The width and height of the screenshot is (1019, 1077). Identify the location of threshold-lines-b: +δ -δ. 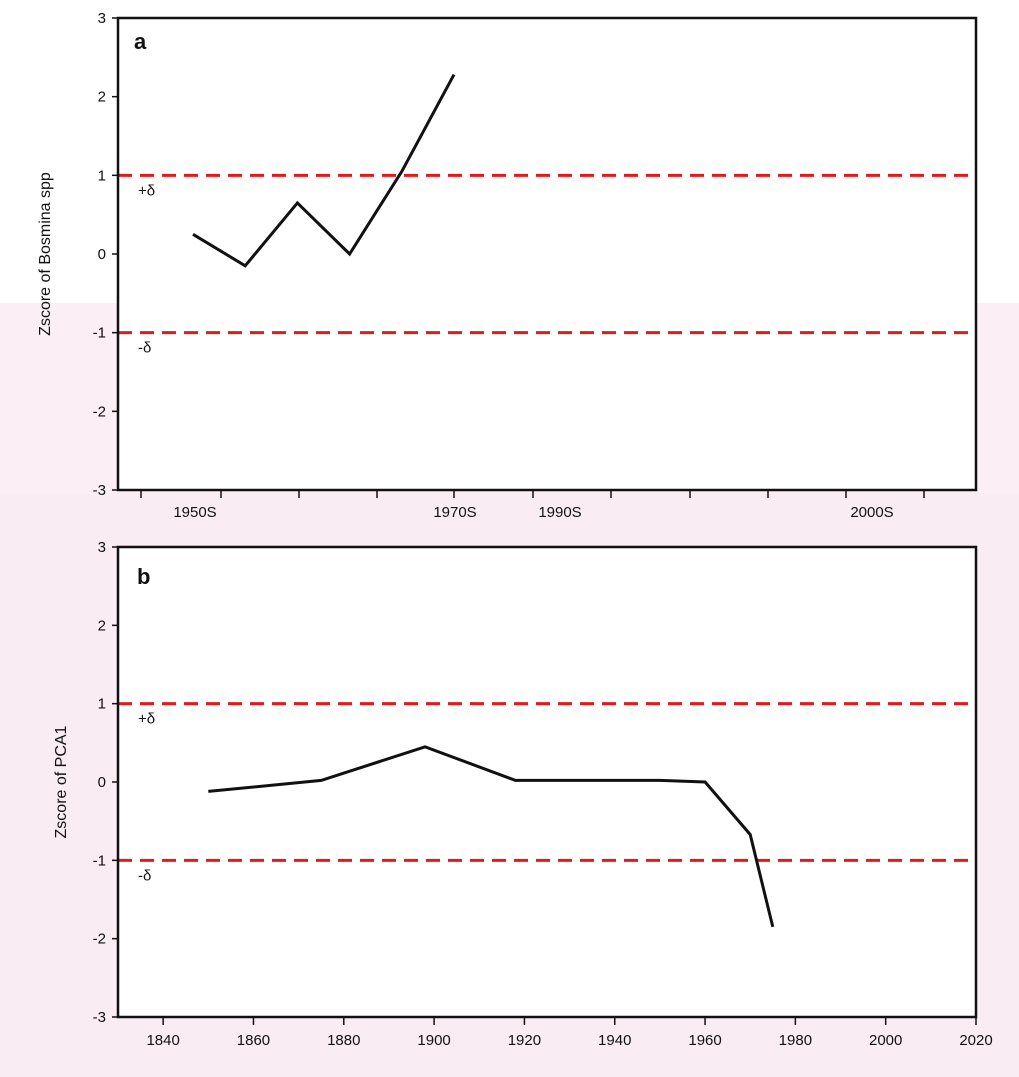
(547, 793).